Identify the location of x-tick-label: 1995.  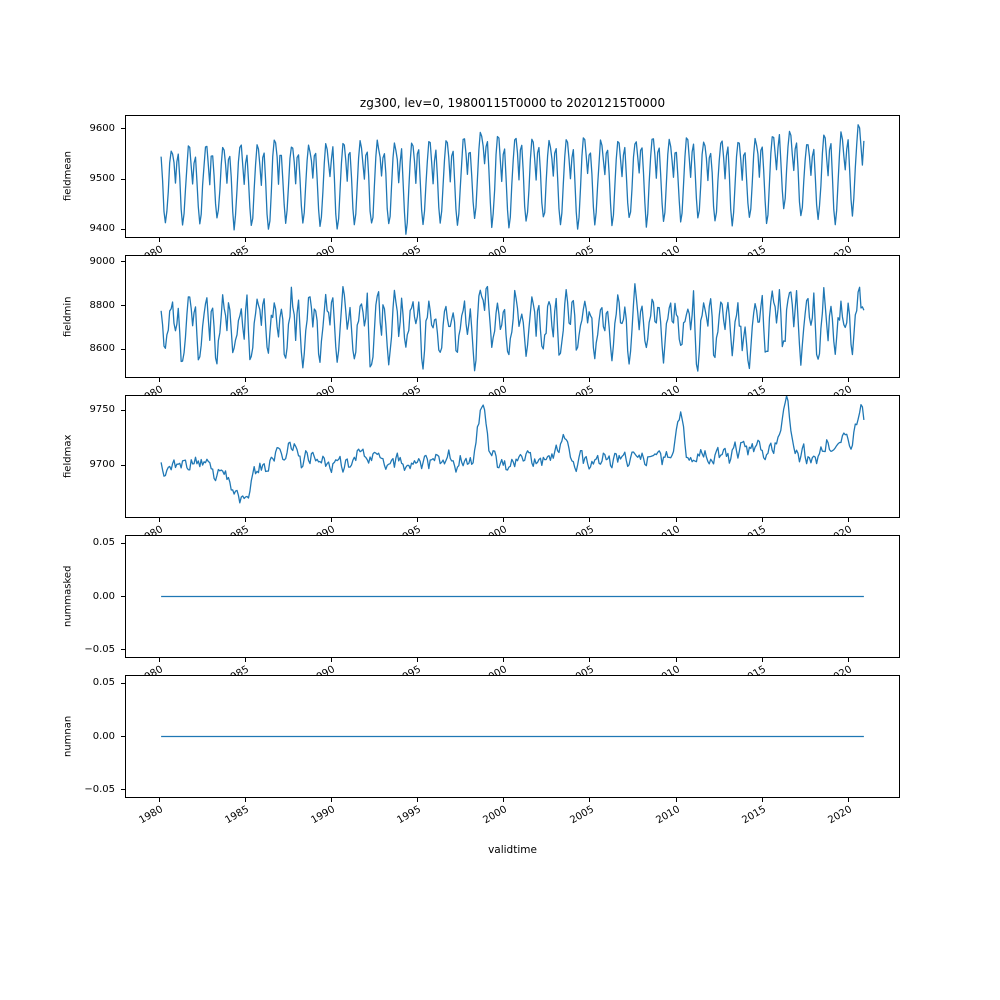
(409, 815).